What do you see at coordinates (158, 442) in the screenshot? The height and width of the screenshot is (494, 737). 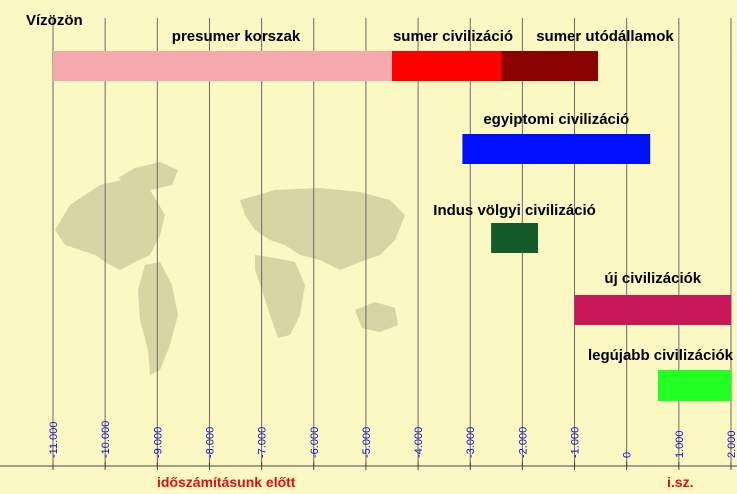 I see `x-tick-label: -9.000` at bounding box center [158, 442].